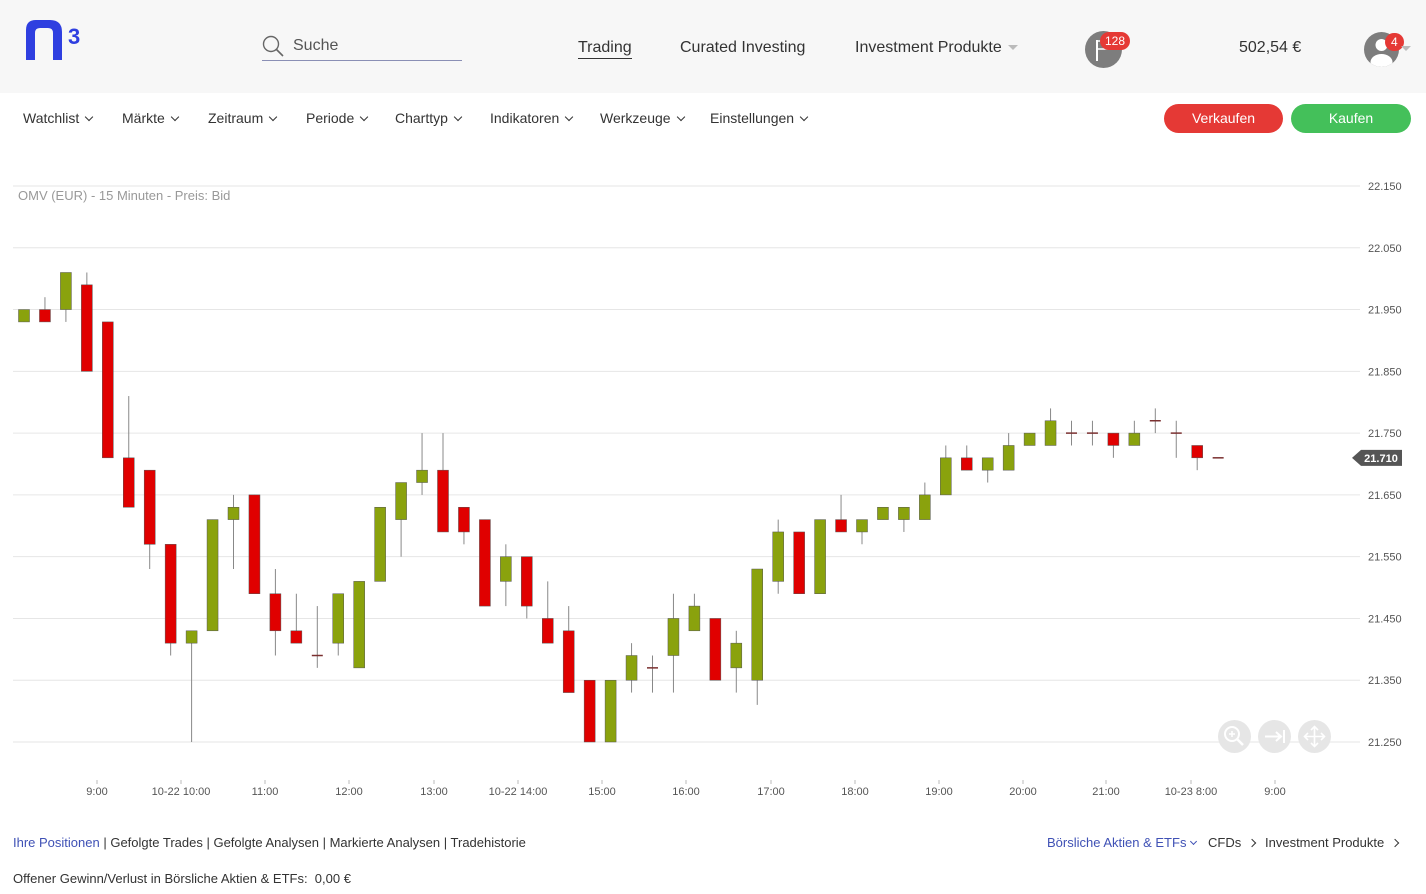 This screenshot has width=1426, height=894. I want to click on search-box, so click(362, 47).